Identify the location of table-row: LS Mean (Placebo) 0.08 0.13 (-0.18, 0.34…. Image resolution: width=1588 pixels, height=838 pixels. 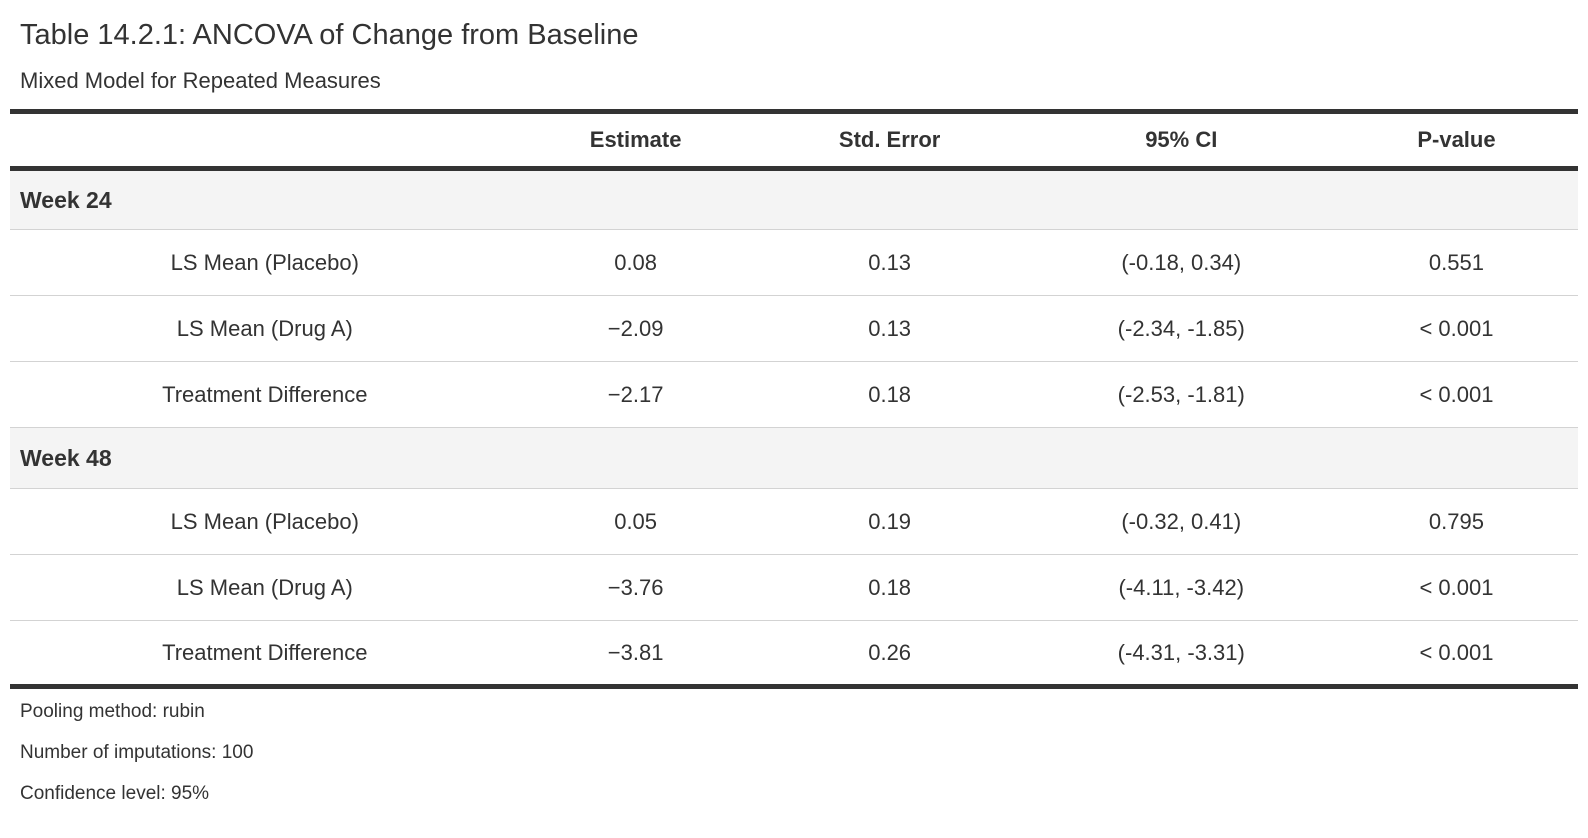
(794, 262).